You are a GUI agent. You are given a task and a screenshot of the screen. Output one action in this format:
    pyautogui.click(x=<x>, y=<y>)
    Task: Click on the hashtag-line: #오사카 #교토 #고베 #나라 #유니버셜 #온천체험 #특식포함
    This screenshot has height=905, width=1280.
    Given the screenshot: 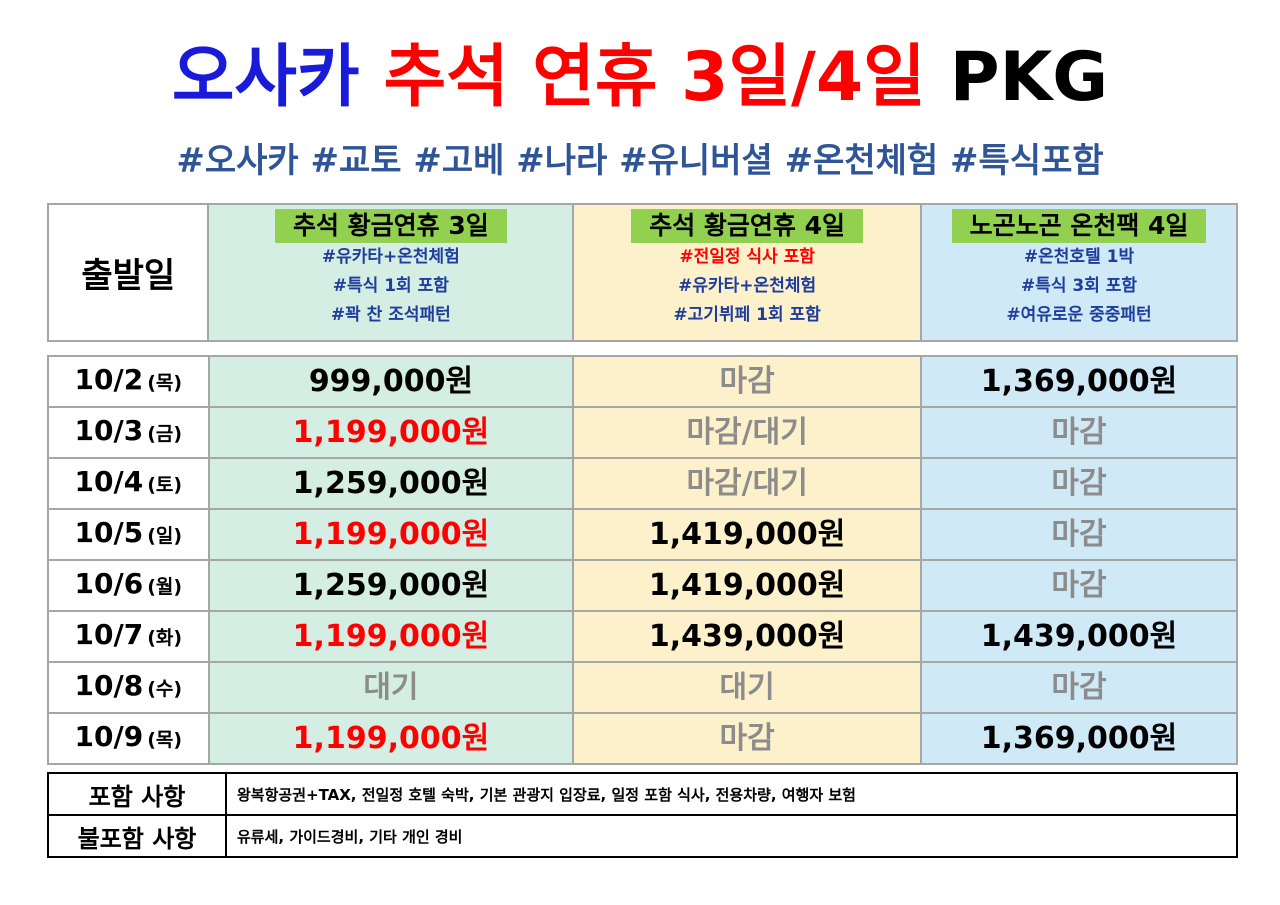 What is the action you would take?
    pyautogui.click(x=640, y=161)
    